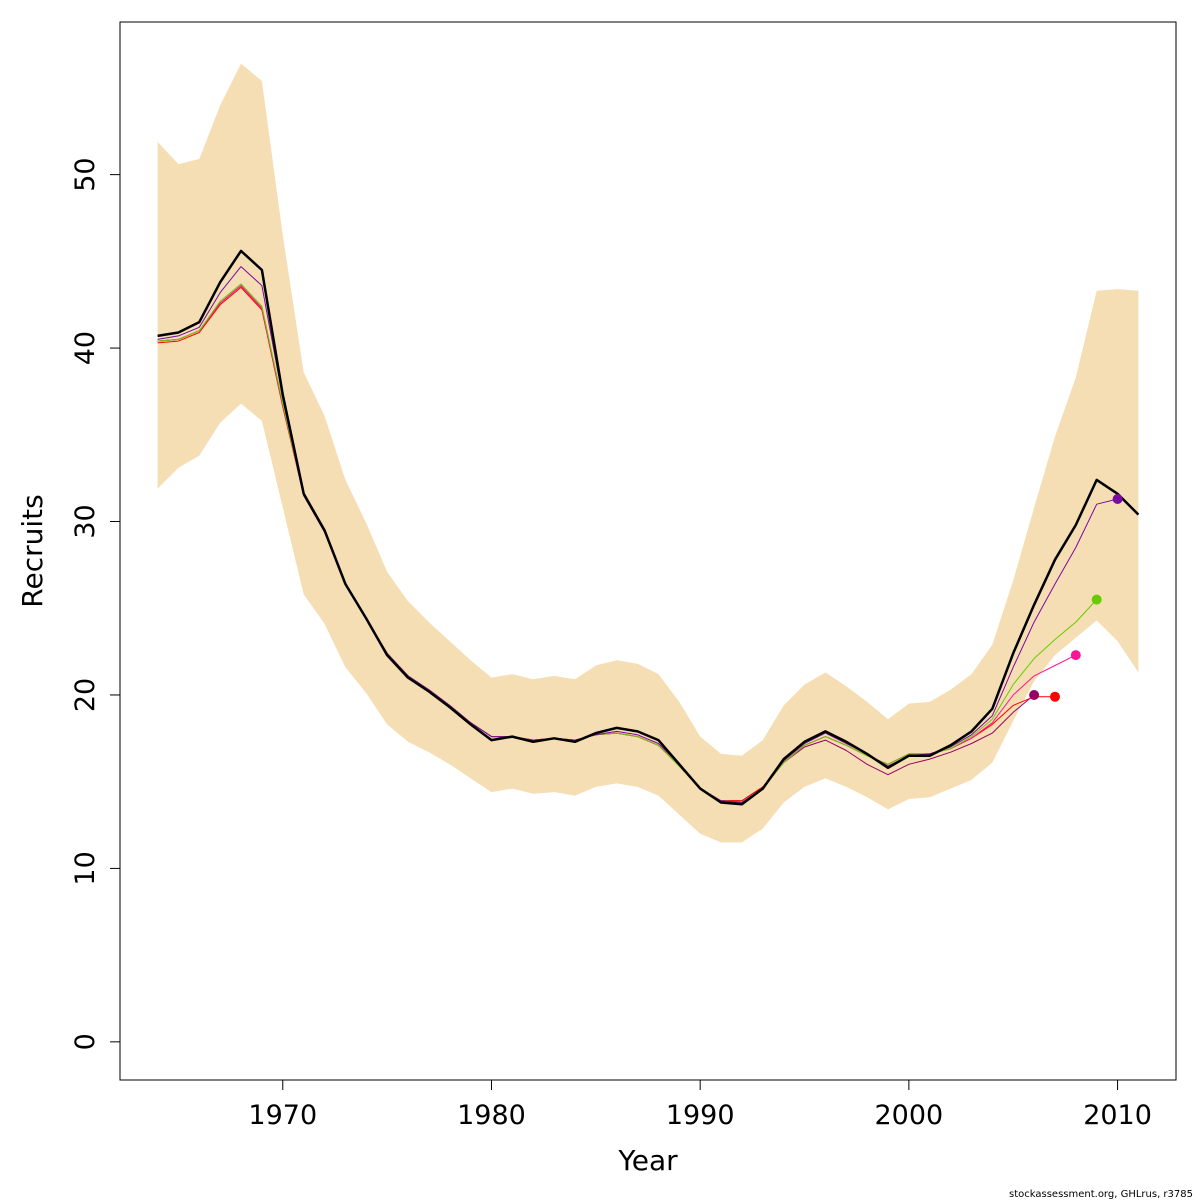 Image resolution: width=1200 pixels, height=1200 pixels. I want to click on x-tick-label: 2010, so click(1117, 1115).